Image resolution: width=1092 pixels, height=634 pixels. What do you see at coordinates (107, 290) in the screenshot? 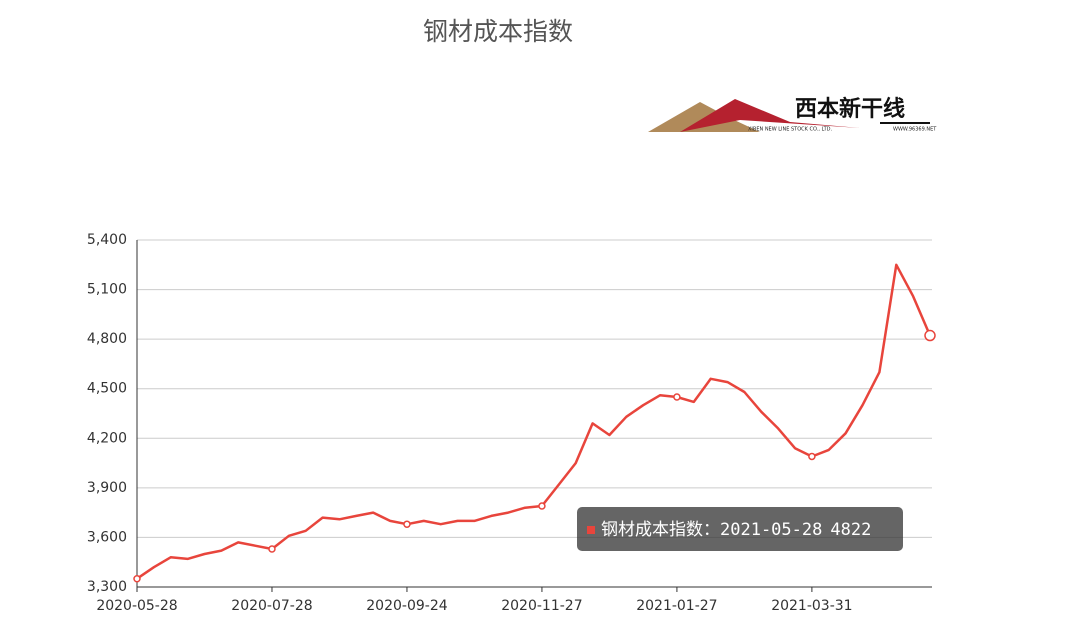
I see `y-tick-label: 5,100` at bounding box center [107, 290].